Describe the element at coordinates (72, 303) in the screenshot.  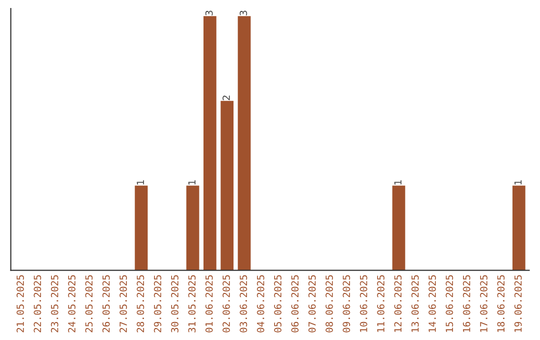
I see `x-tick-label: 24.05.2025` at that location.